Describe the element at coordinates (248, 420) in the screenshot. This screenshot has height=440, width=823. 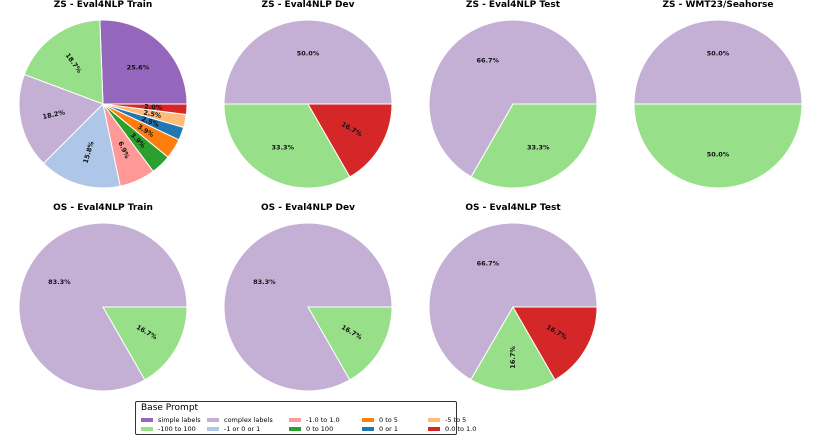
I see `legend-label: complex labels` at that location.